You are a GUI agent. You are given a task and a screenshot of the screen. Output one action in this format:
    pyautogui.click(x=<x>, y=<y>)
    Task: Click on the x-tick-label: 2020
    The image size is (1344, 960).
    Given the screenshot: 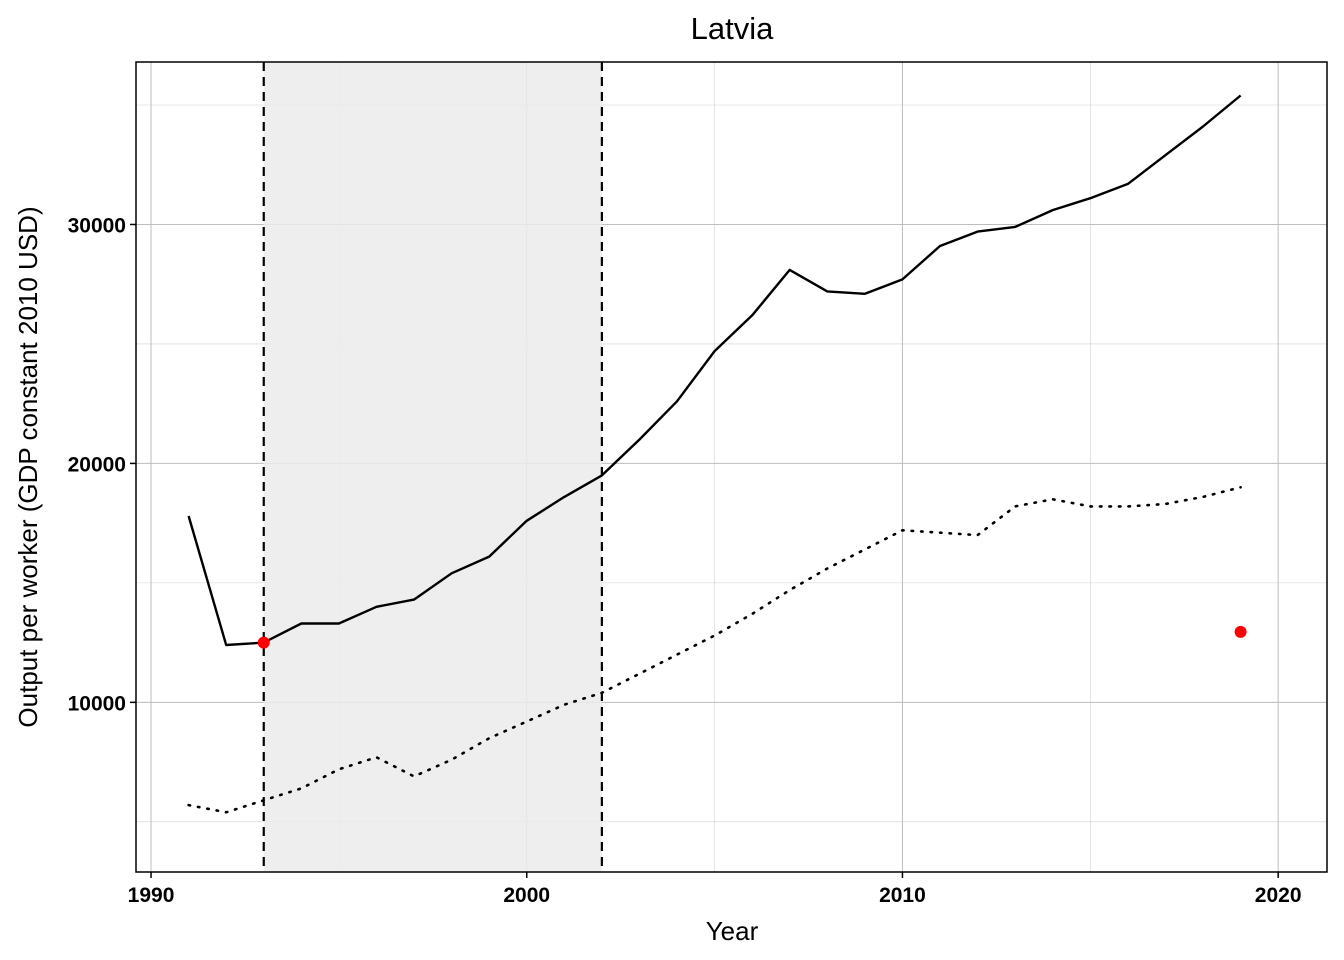 What is the action you would take?
    pyautogui.click(x=1278, y=895)
    